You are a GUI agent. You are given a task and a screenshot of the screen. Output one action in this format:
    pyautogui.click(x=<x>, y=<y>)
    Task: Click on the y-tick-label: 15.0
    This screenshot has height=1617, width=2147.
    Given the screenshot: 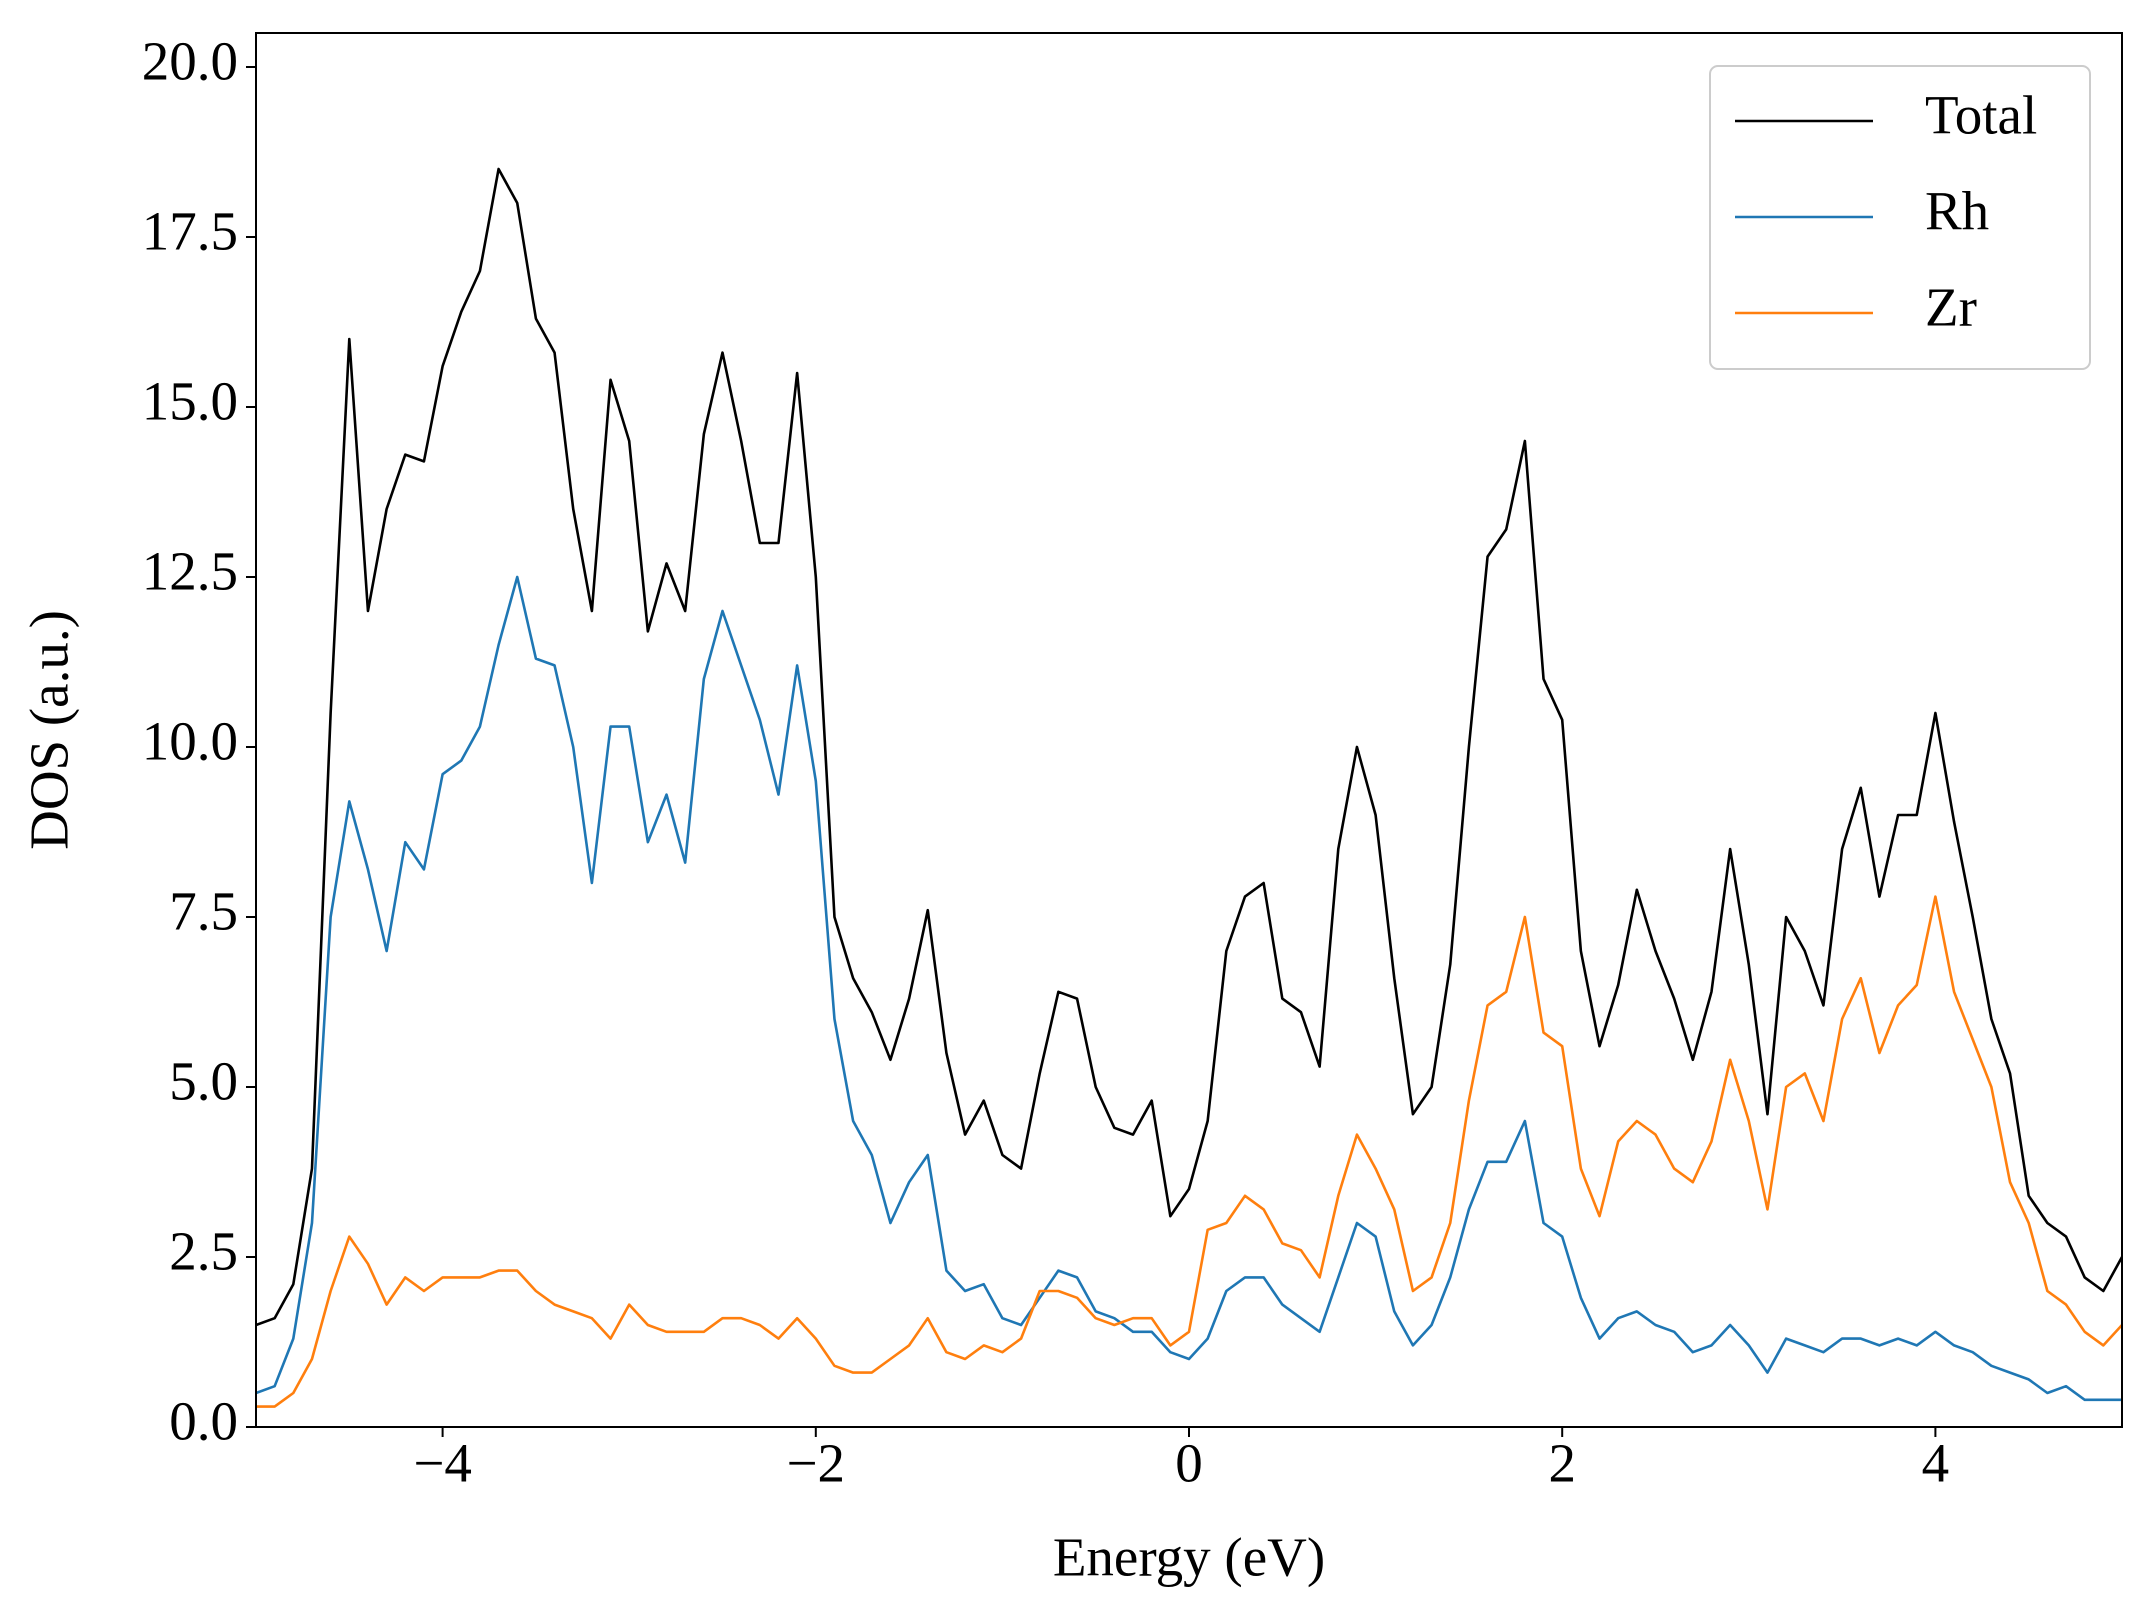 What is the action you would take?
    pyautogui.click(x=190, y=401)
    